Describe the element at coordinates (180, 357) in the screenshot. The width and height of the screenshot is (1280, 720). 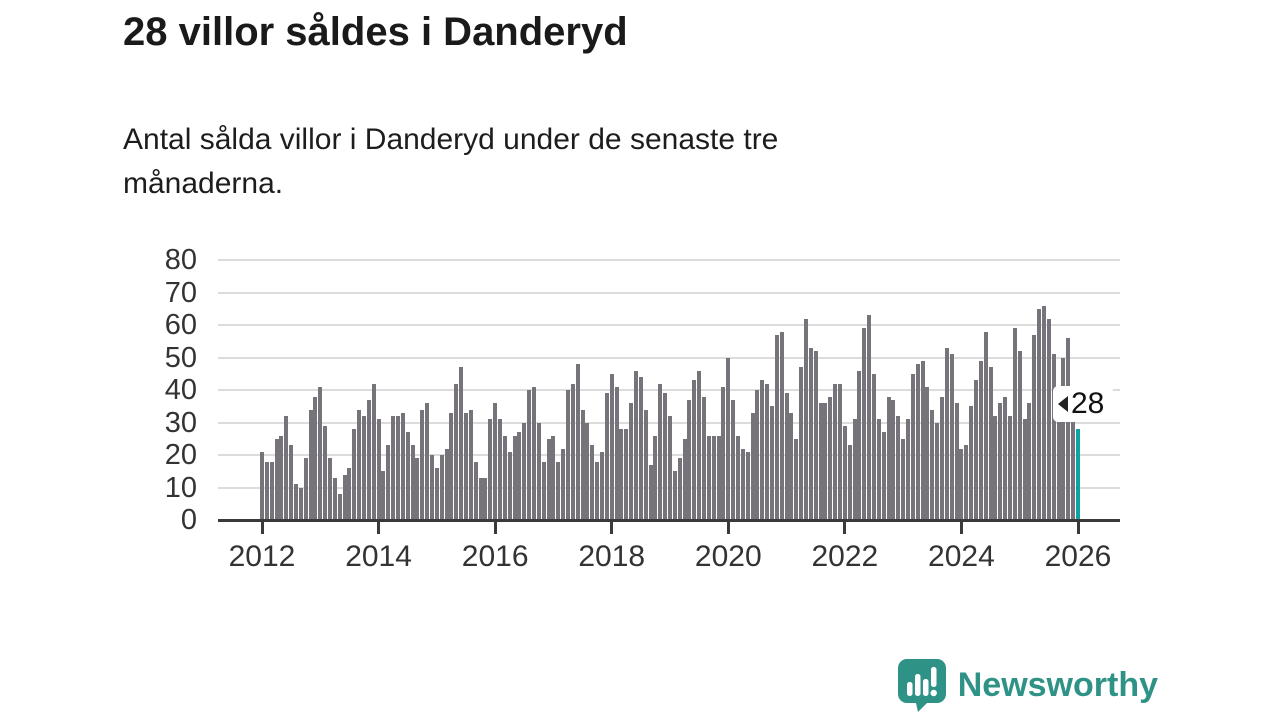
I see `y-axis-tick-label: 50` at that location.